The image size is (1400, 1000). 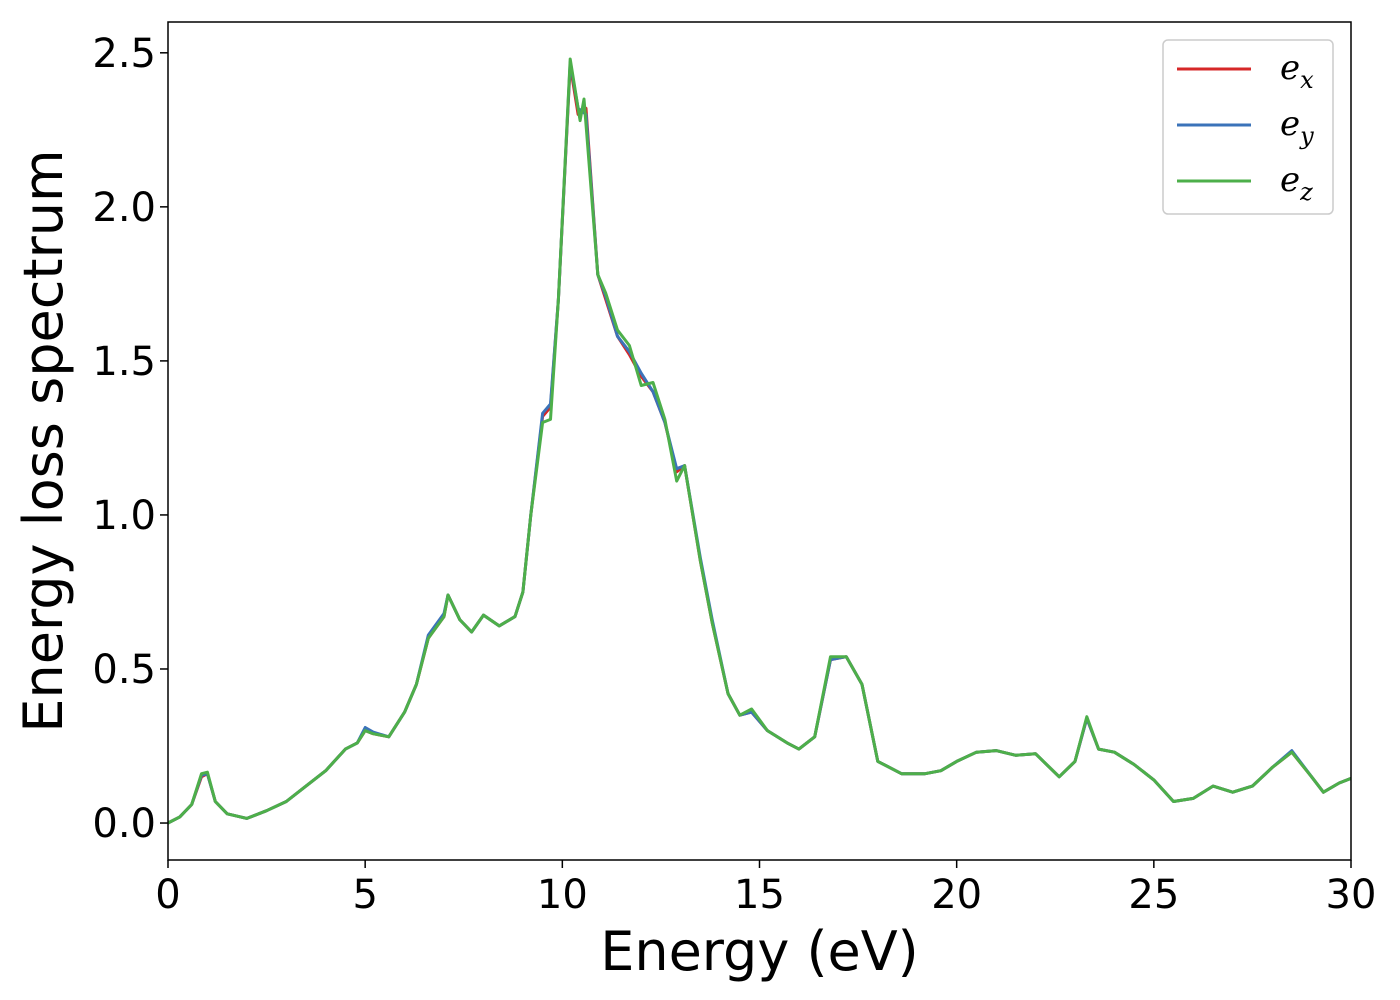 I want to click on legend-box, so click(x=1248, y=127).